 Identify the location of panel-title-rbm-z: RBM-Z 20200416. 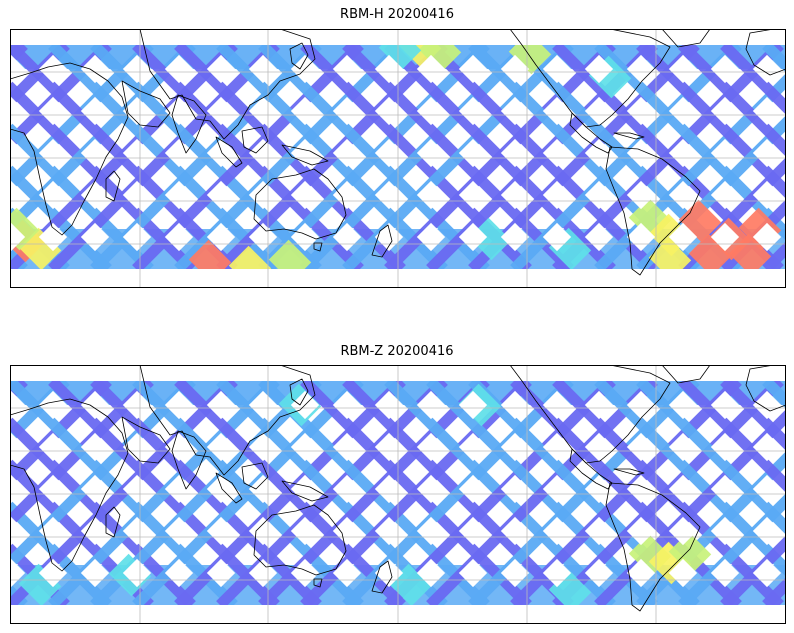
(397, 351).